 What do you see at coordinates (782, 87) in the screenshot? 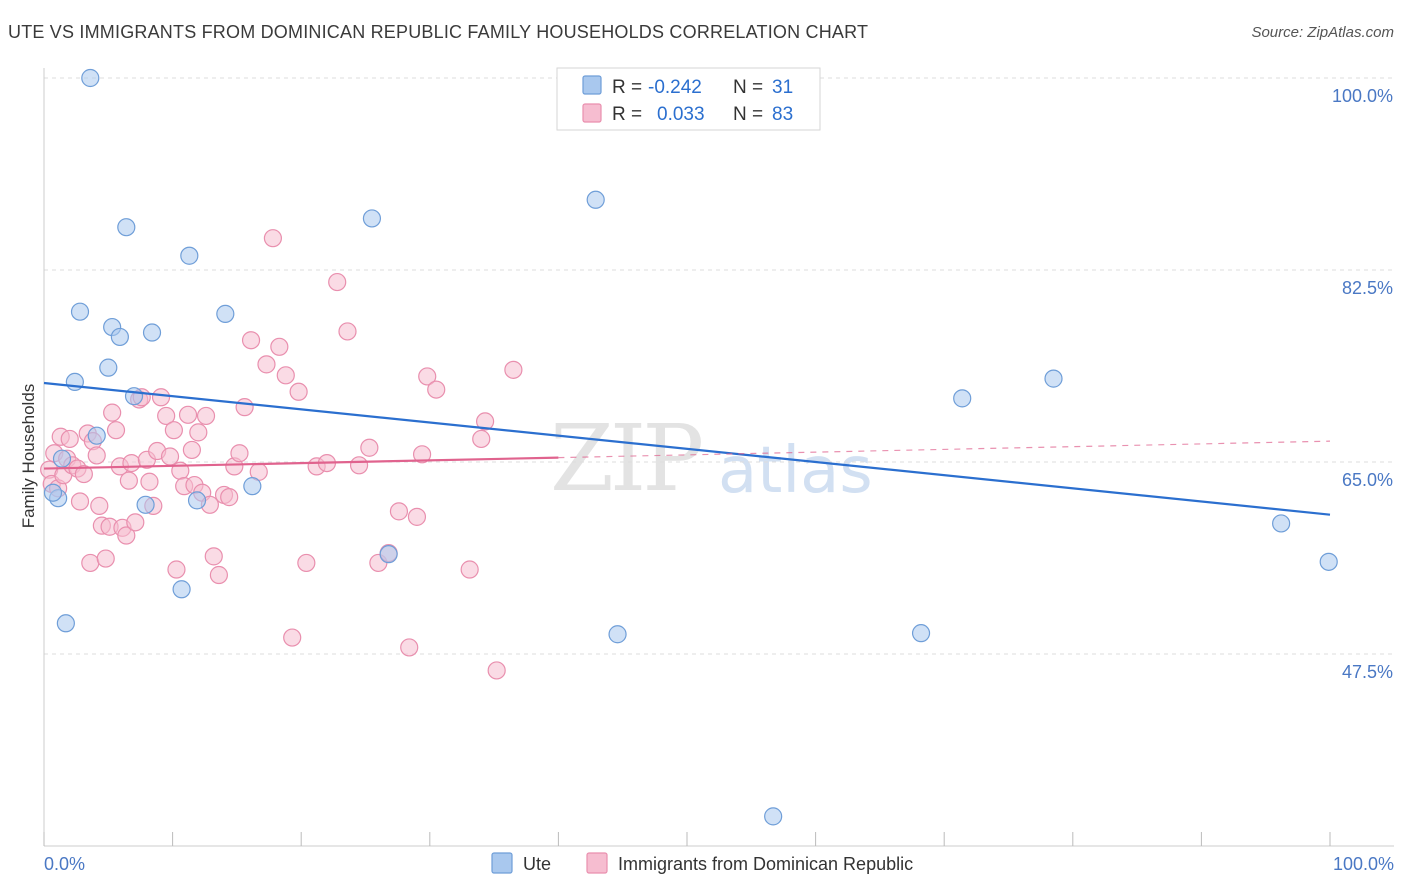
I see `legend-n-value-ute: 31` at bounding box center [782, 87].